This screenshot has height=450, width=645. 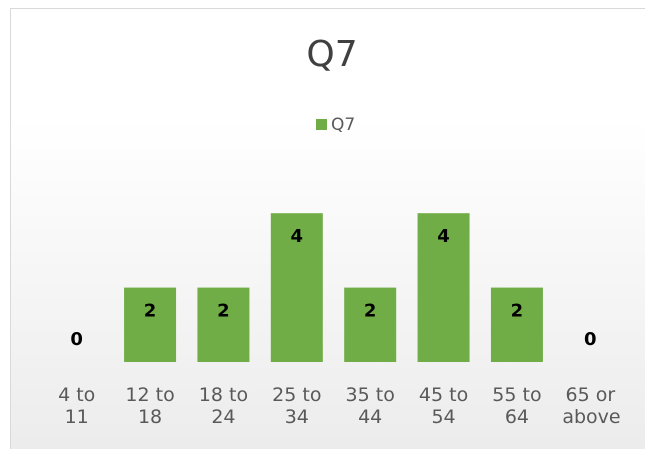 What do you see at coordinates (517, 406) in the screenshot?
I see `x-tick-label: 55 to 64` at bounding box center [517, 406].